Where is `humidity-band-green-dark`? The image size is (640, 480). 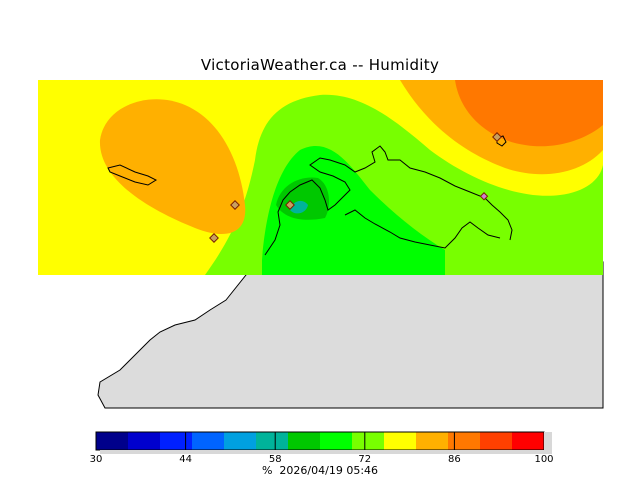 humidity-band-green-dark is located at coordinates (303, 198).